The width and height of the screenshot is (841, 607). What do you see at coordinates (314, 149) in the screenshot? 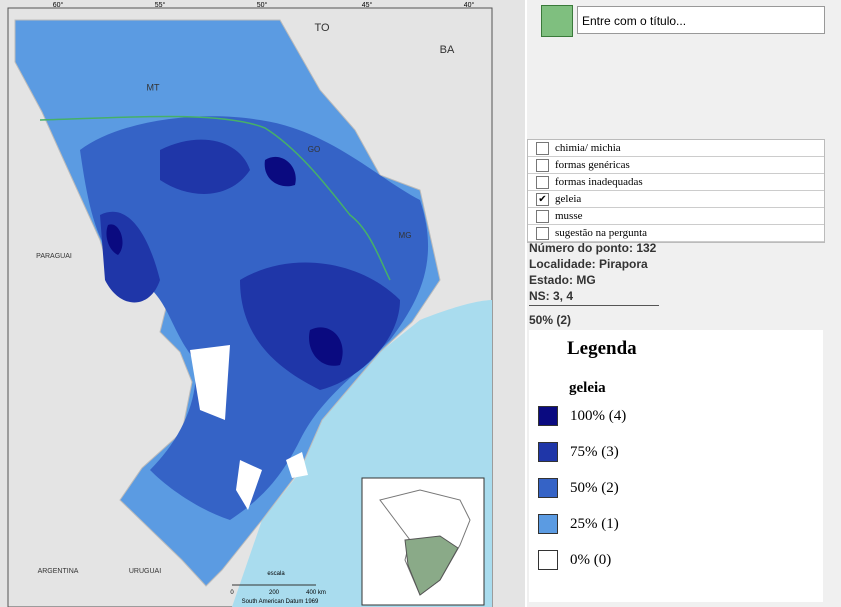
I see `place-label: GO` at bounding box center [314, 149].